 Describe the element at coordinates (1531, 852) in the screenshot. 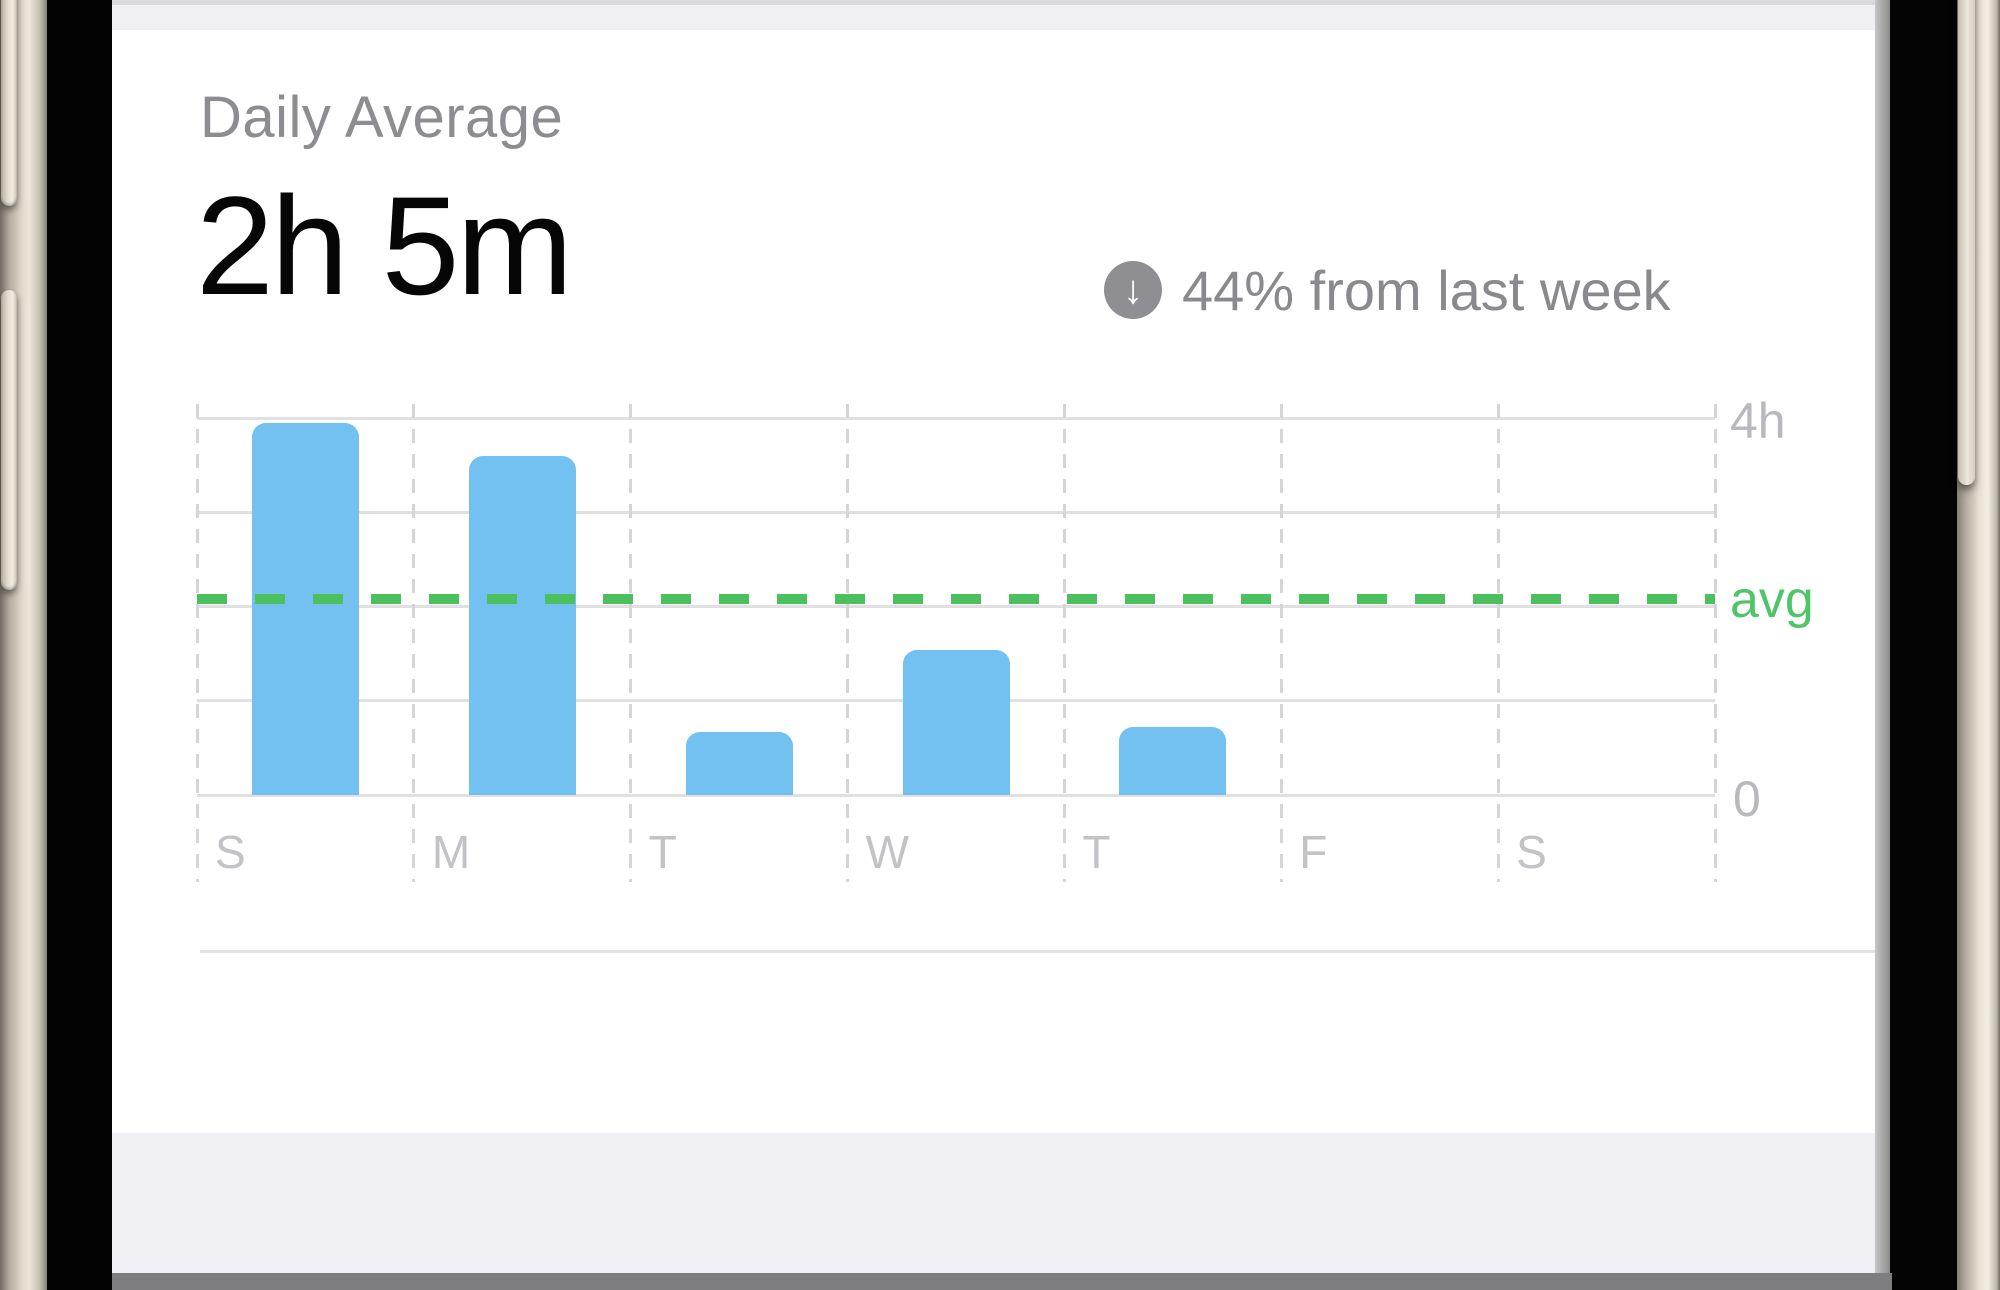

I see `x-axis-label-6: S` at that location.